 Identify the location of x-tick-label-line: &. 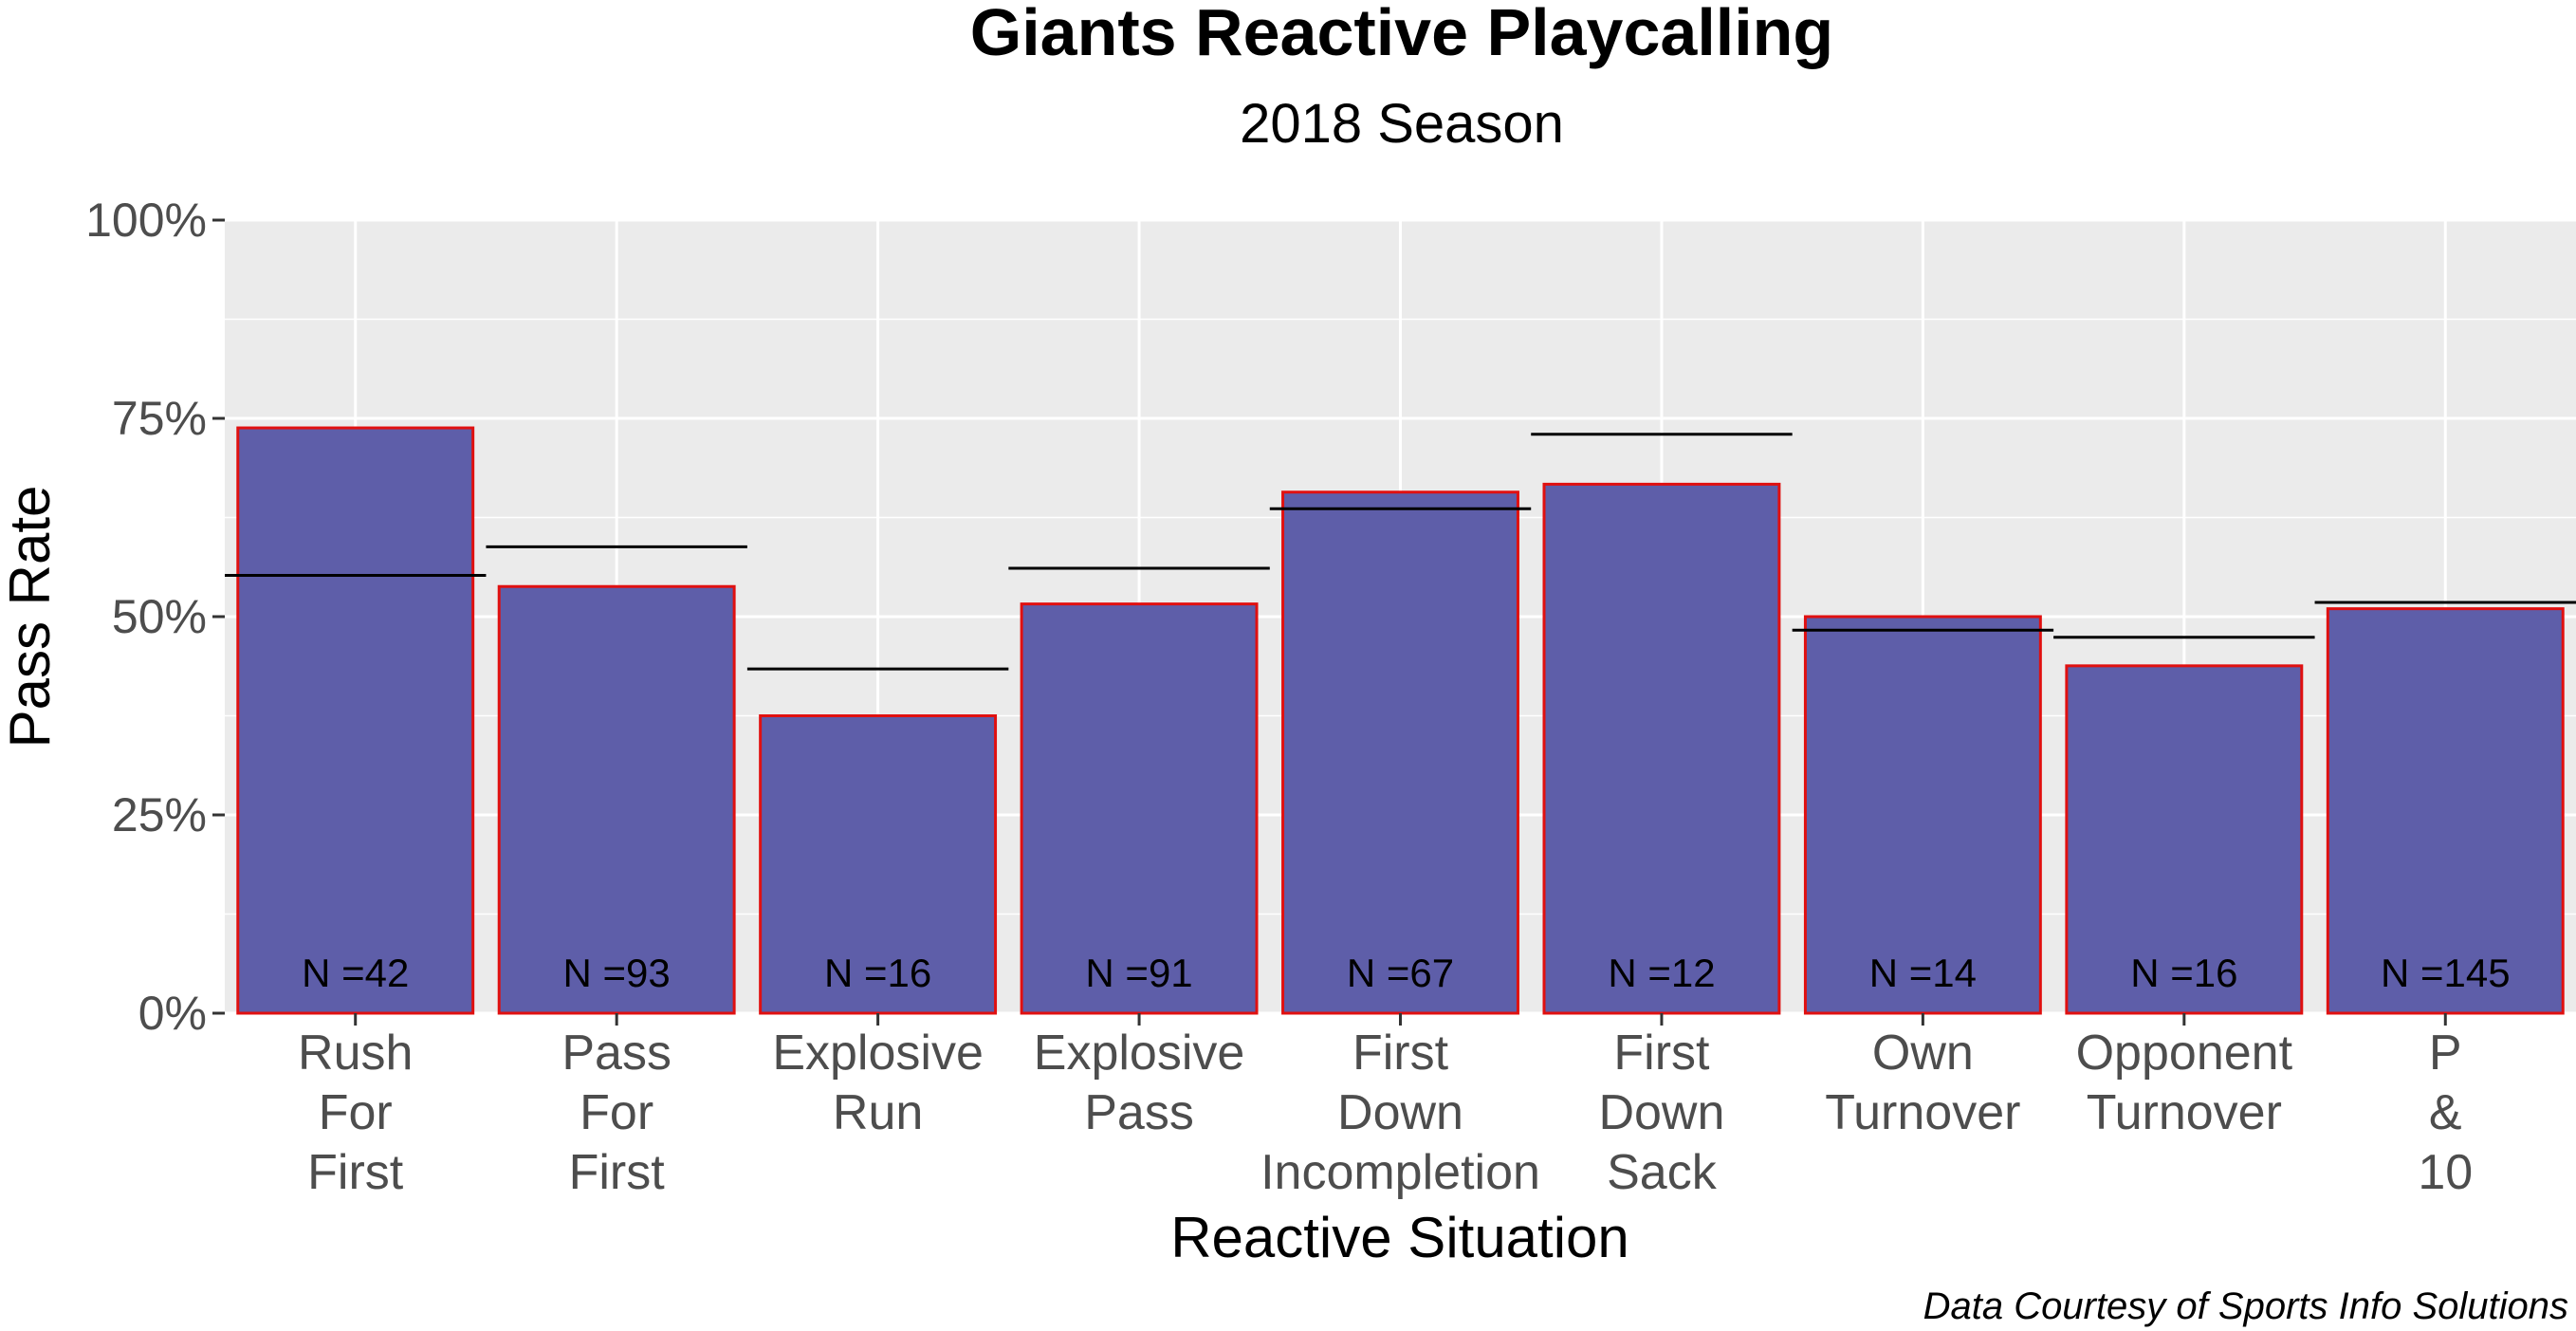
(2445, 1112).